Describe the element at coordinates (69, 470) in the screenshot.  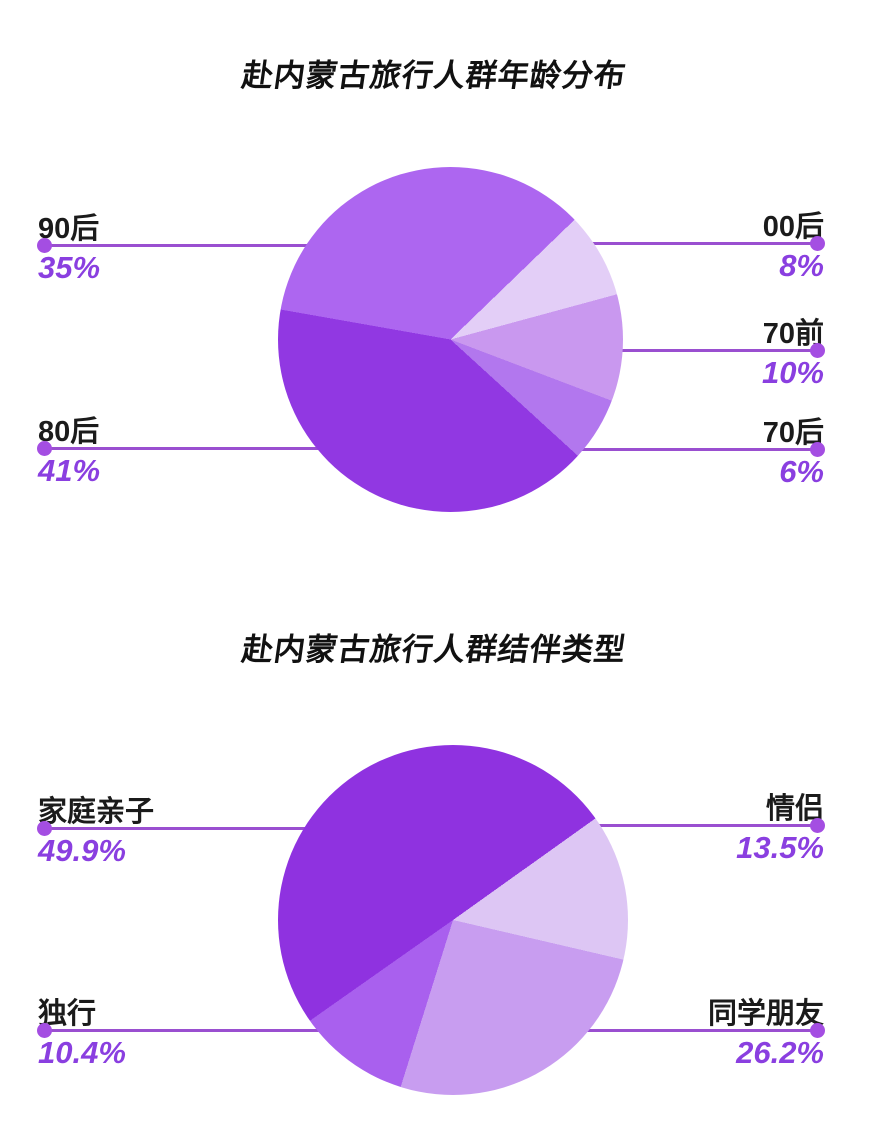
I see `slice-percent: 41%` at that location.